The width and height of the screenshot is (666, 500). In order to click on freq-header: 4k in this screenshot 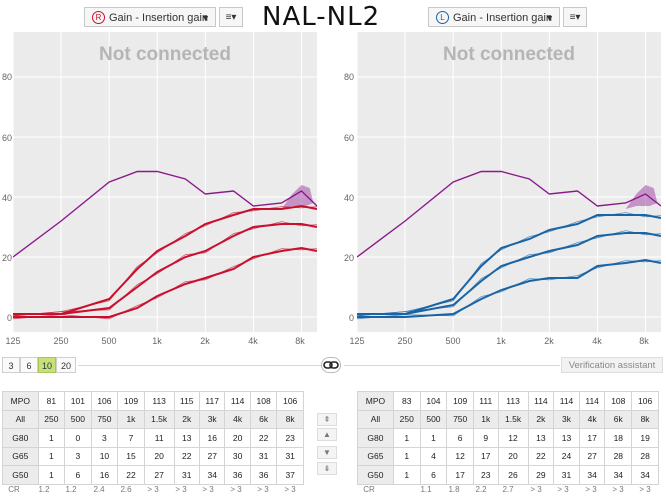, I will do `click(592, 419)`.